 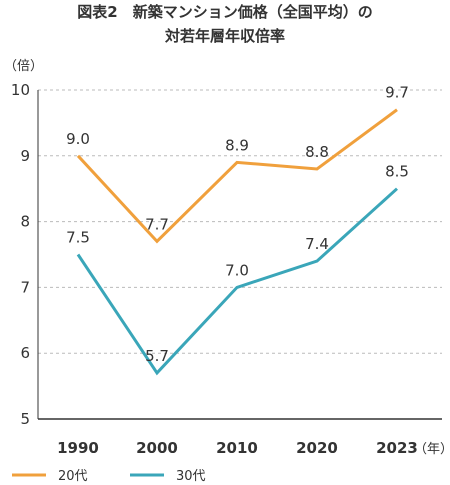 What do you see at coordinates (78, 448) in the screenshot?
I see `x-tick-label-1990: 1990` at bounding box center [78, 448].